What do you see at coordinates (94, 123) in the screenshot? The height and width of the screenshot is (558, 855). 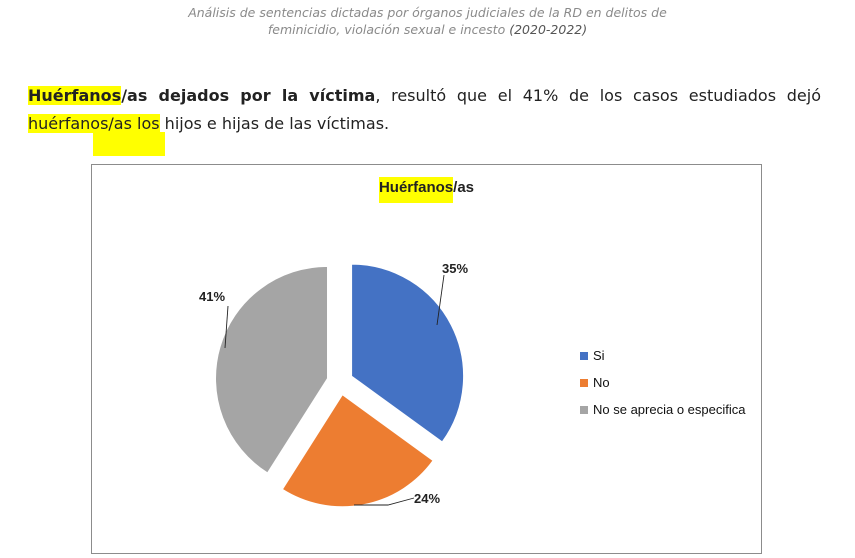 I see `para-highlight-2: huérfanos/as los` at bounding box center [94, 123].